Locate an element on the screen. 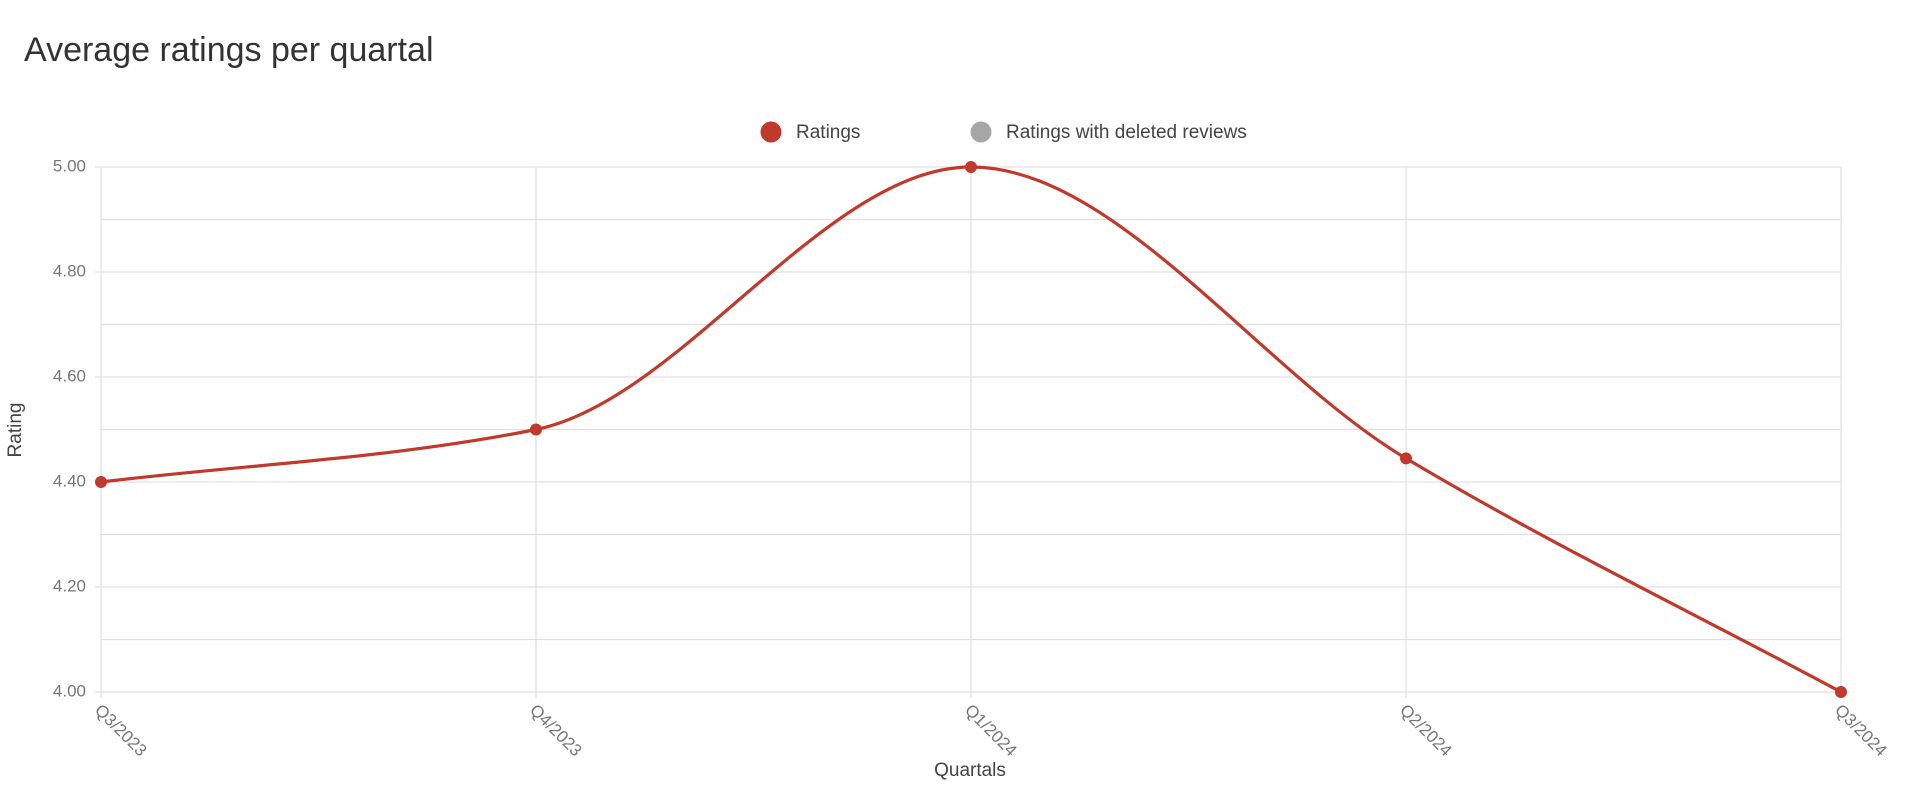 The image size is (1914, 801). x-tick-label: Q2/2024 is located at coordinates (1426, 731).